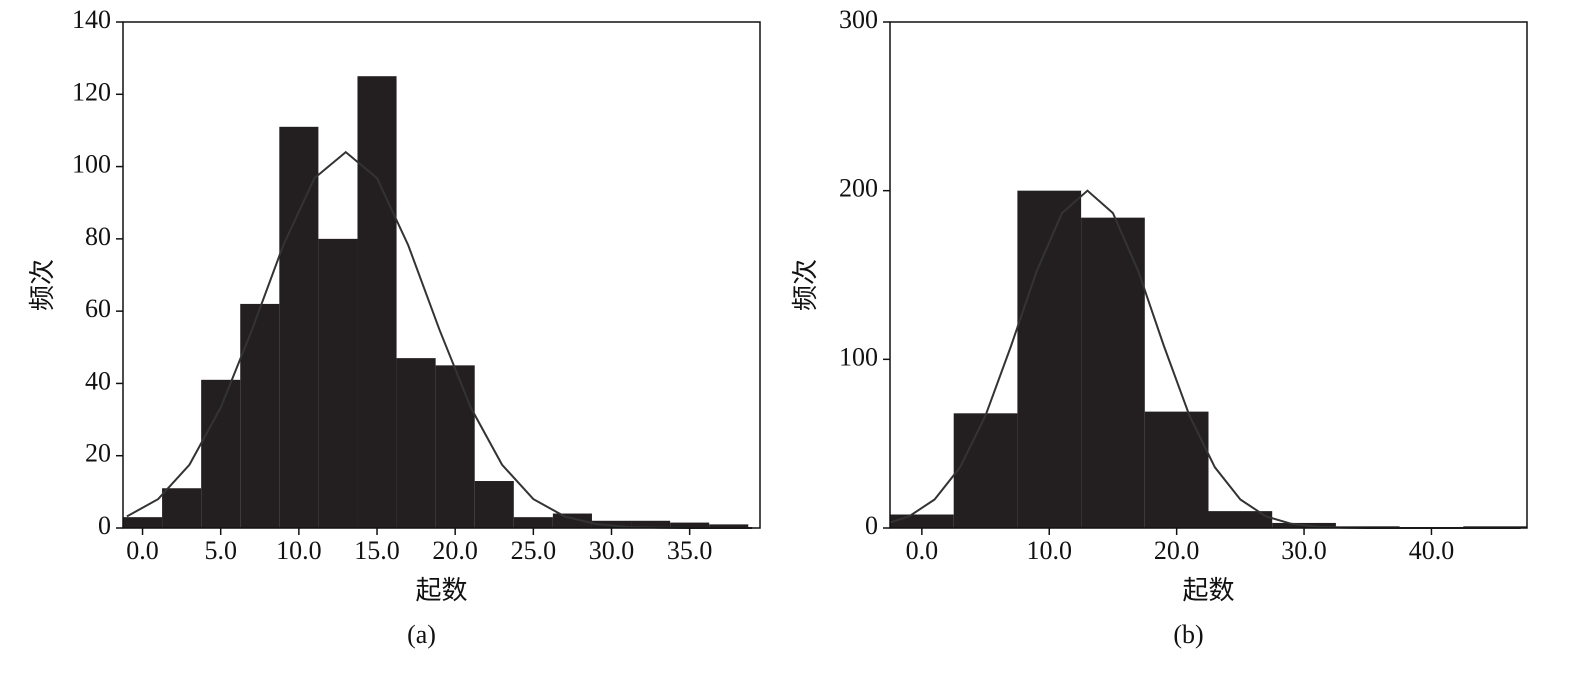 The image size is (1591, 678). I want to click on x-tick-label: 35.0, so click(690, 550).